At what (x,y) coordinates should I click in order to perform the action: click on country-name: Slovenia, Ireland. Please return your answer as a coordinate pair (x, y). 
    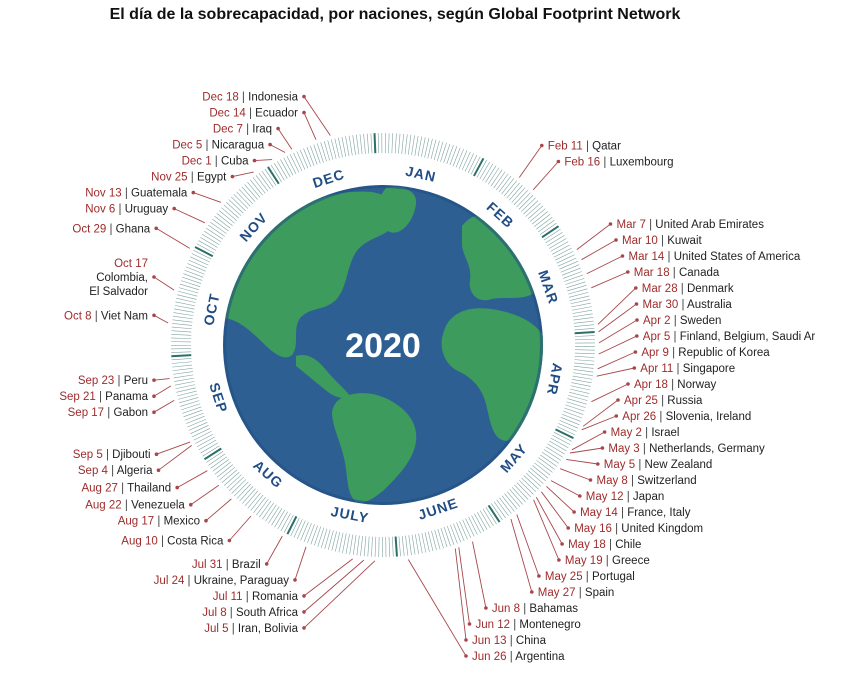
    Looking at the image, I should click on (709, 417).